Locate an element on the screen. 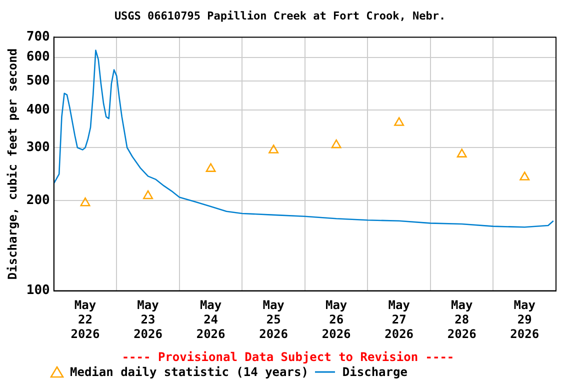 The image size is (576, 384). y-axis-title: Discharge, cubic feet per second is located at coordinates (12, 164).